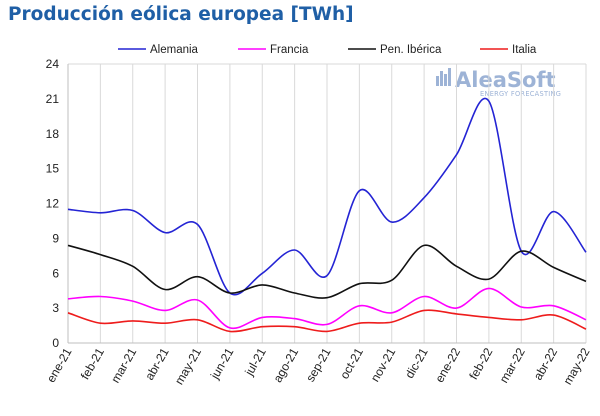  Describe the element at coordinates (255, 362) in the screenshot. I see `x-tick-label: jul-21` at that location.